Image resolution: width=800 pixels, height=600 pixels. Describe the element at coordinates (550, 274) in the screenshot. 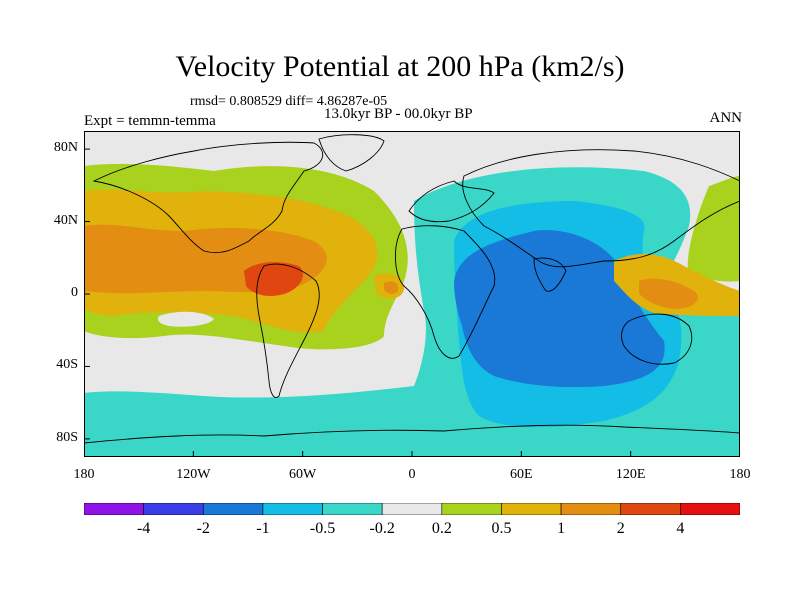

I see `coast-india` at that location.